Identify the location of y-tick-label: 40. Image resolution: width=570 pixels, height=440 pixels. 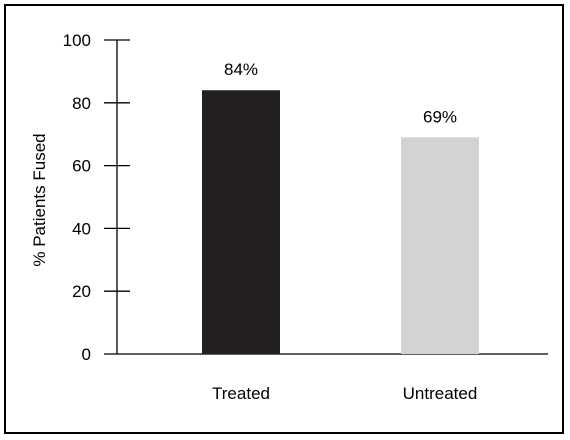
(81, 228).